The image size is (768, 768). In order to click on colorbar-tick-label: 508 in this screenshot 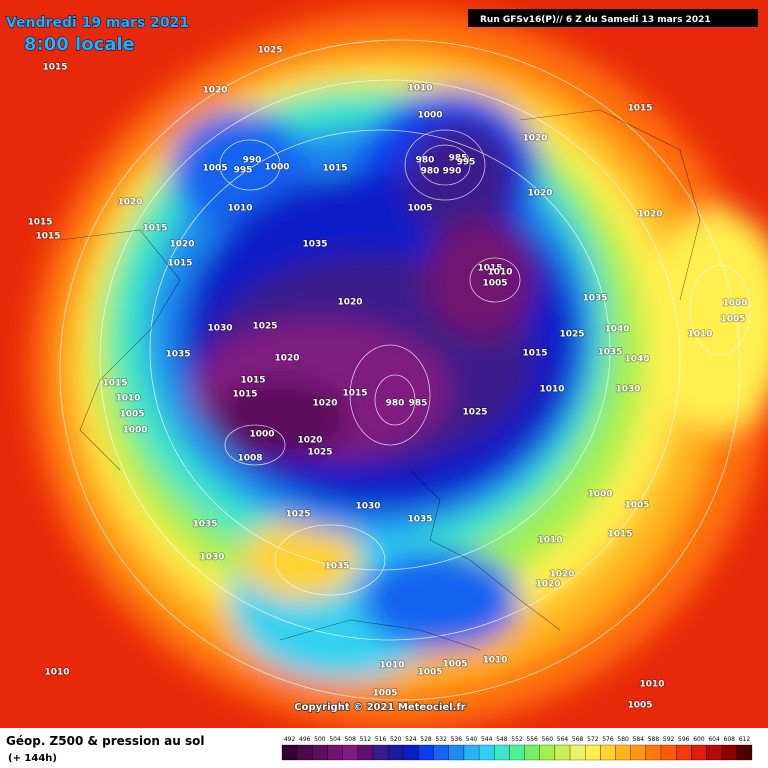, I will do `click(350, 739)`.